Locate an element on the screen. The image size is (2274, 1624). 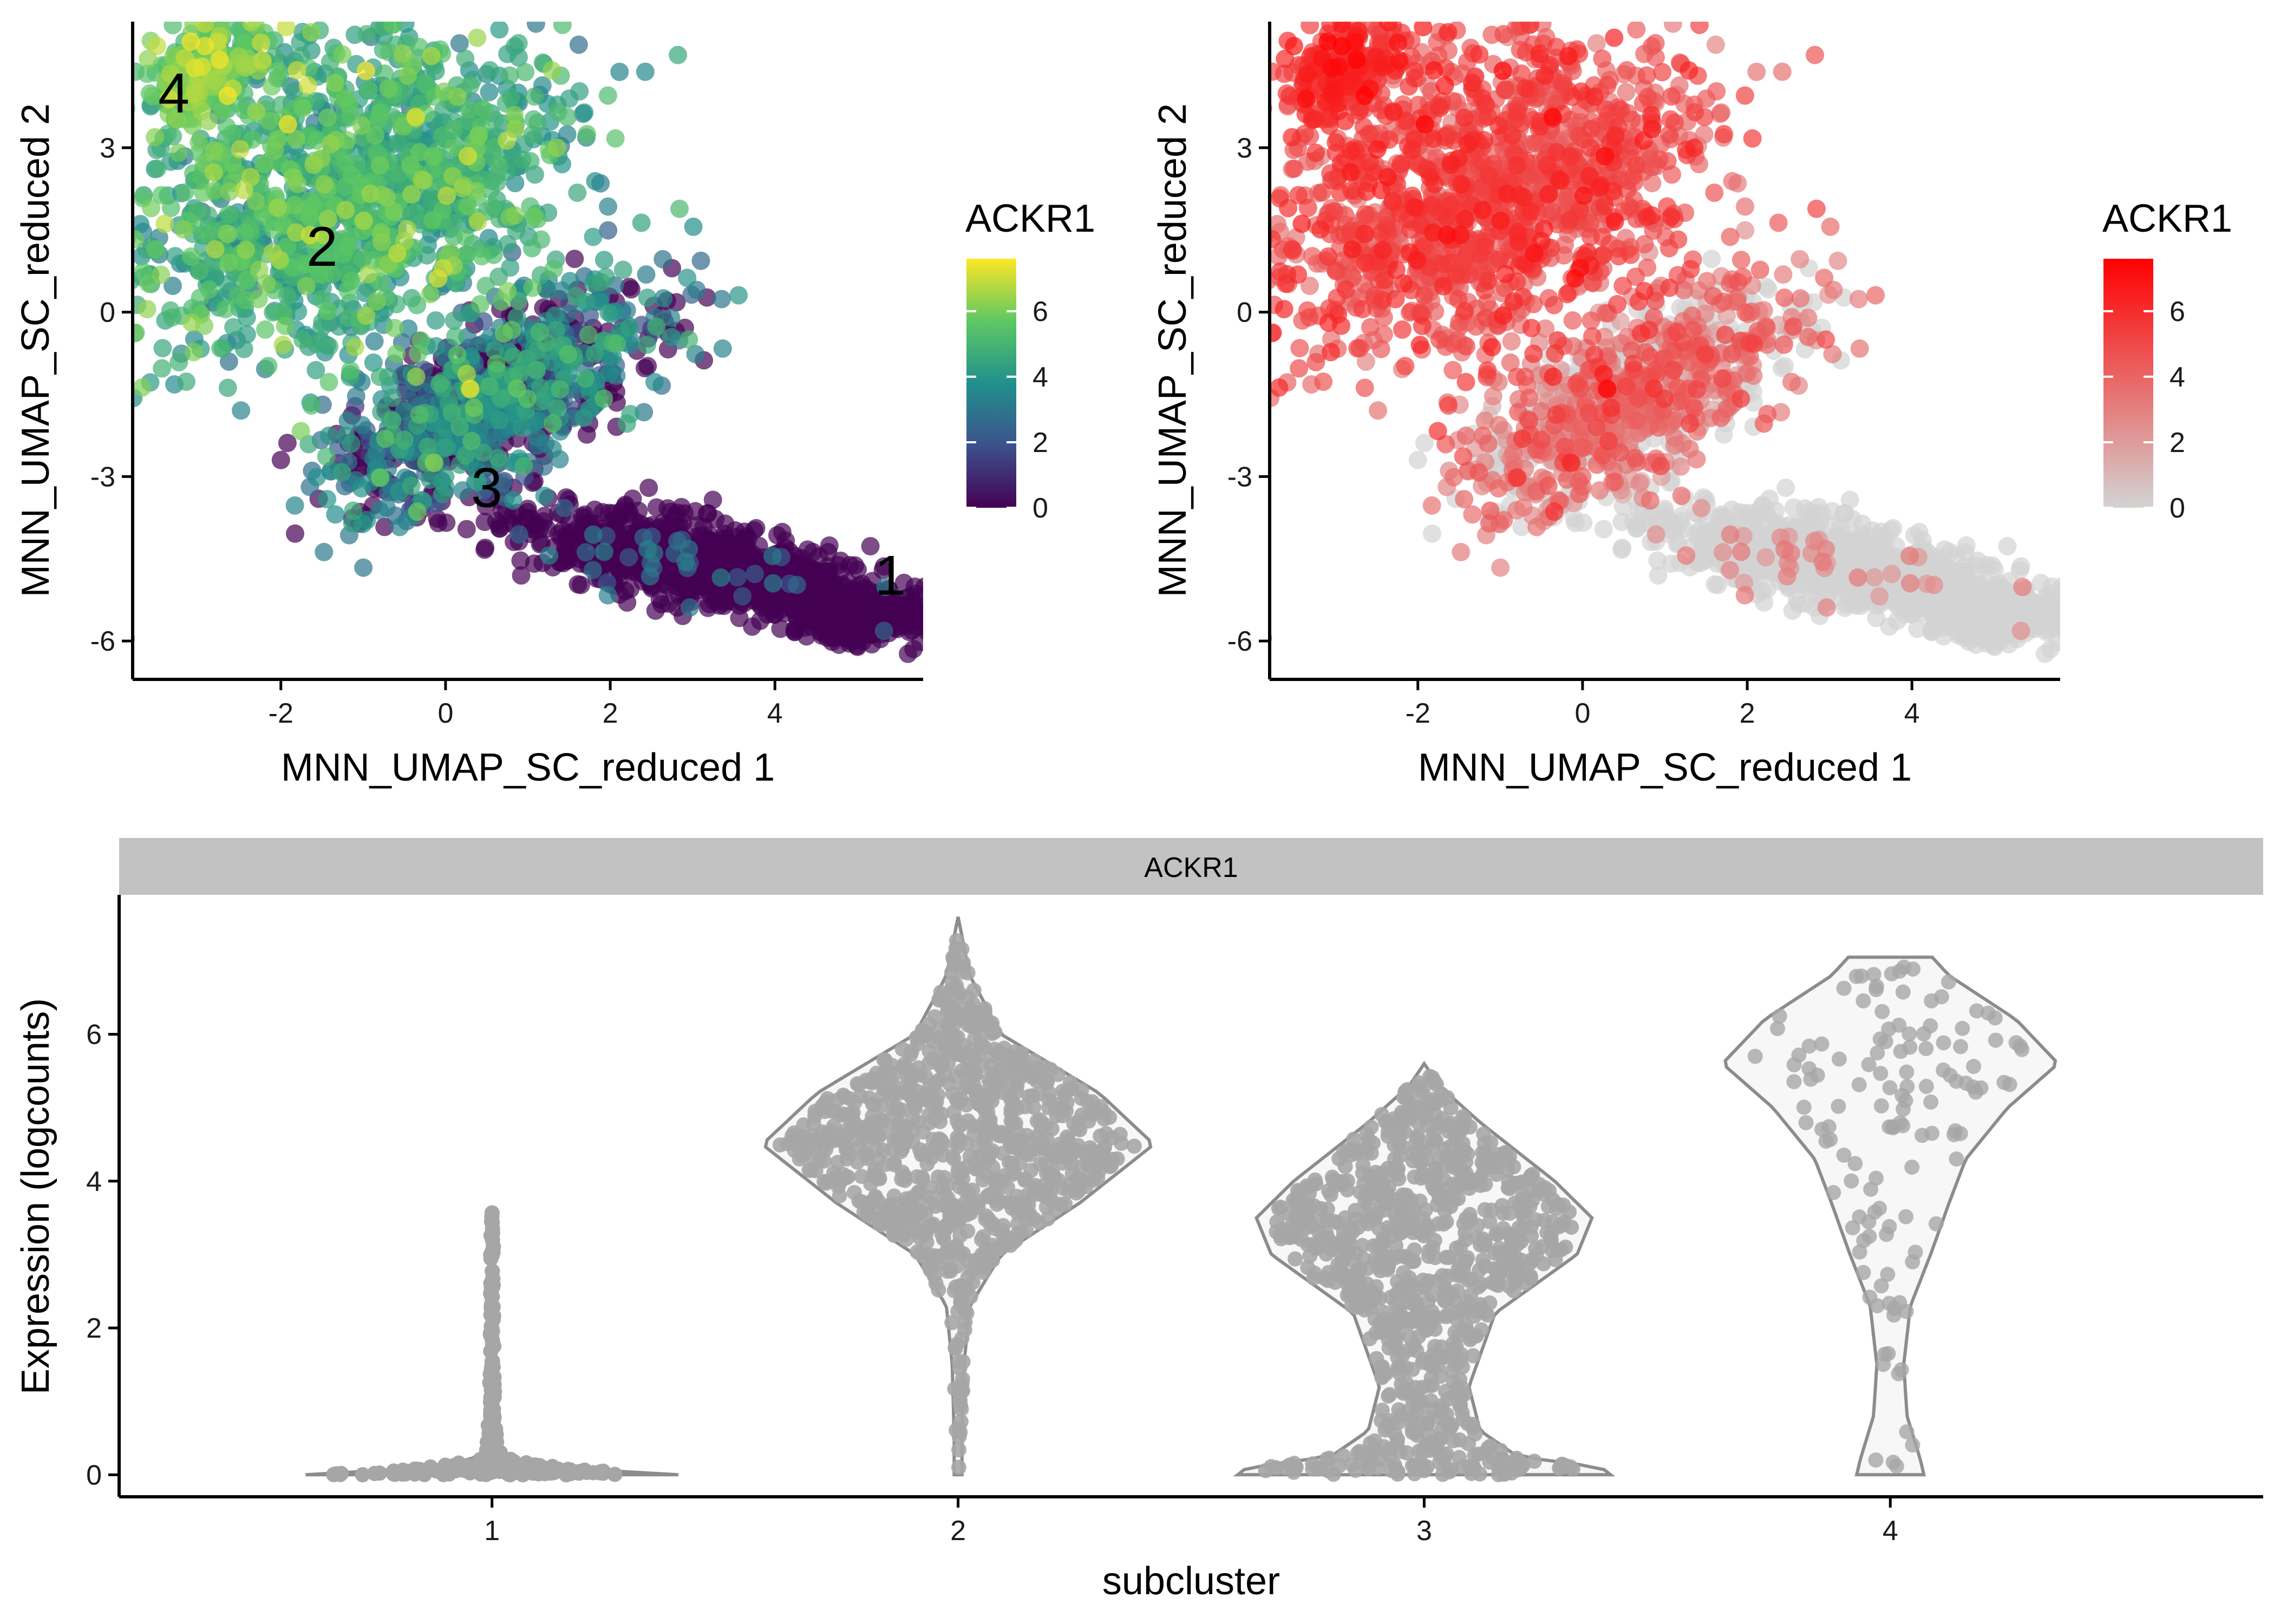
x-axis-ticks: -2 0 2 4 is located at coordinates (526, 704).